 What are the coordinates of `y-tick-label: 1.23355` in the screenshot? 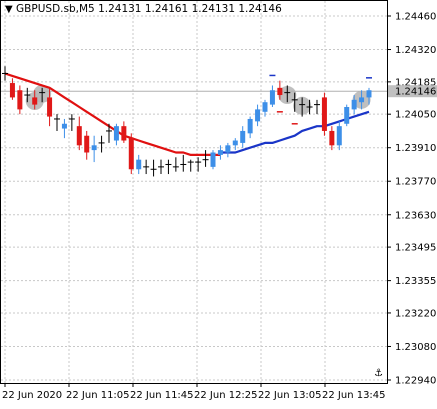 It's located at (415, 281).